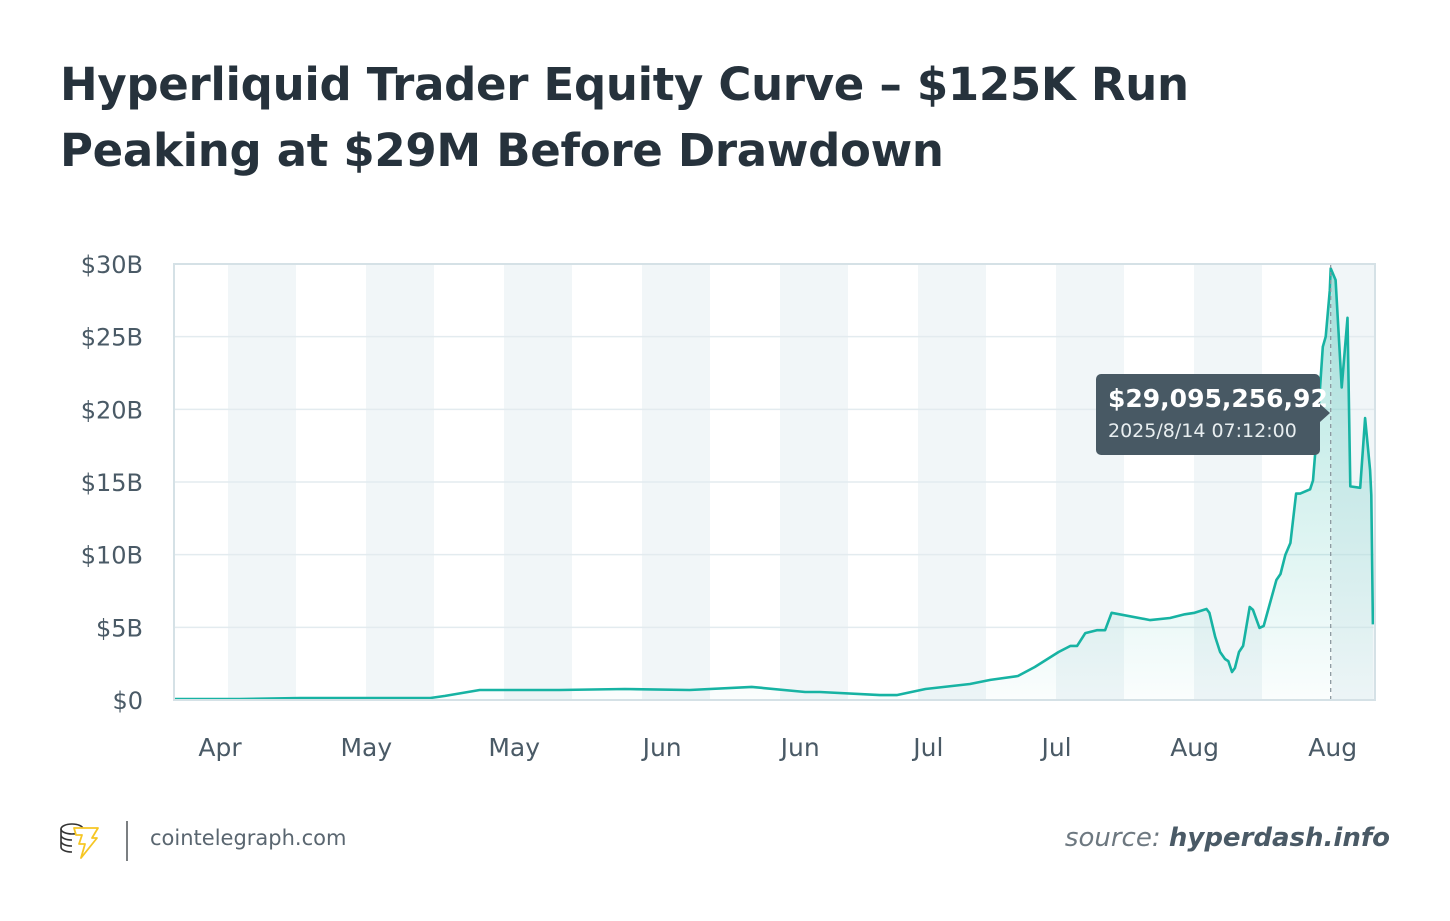  I want to click on site-name: cointelegraph.com, so click(248, 838).